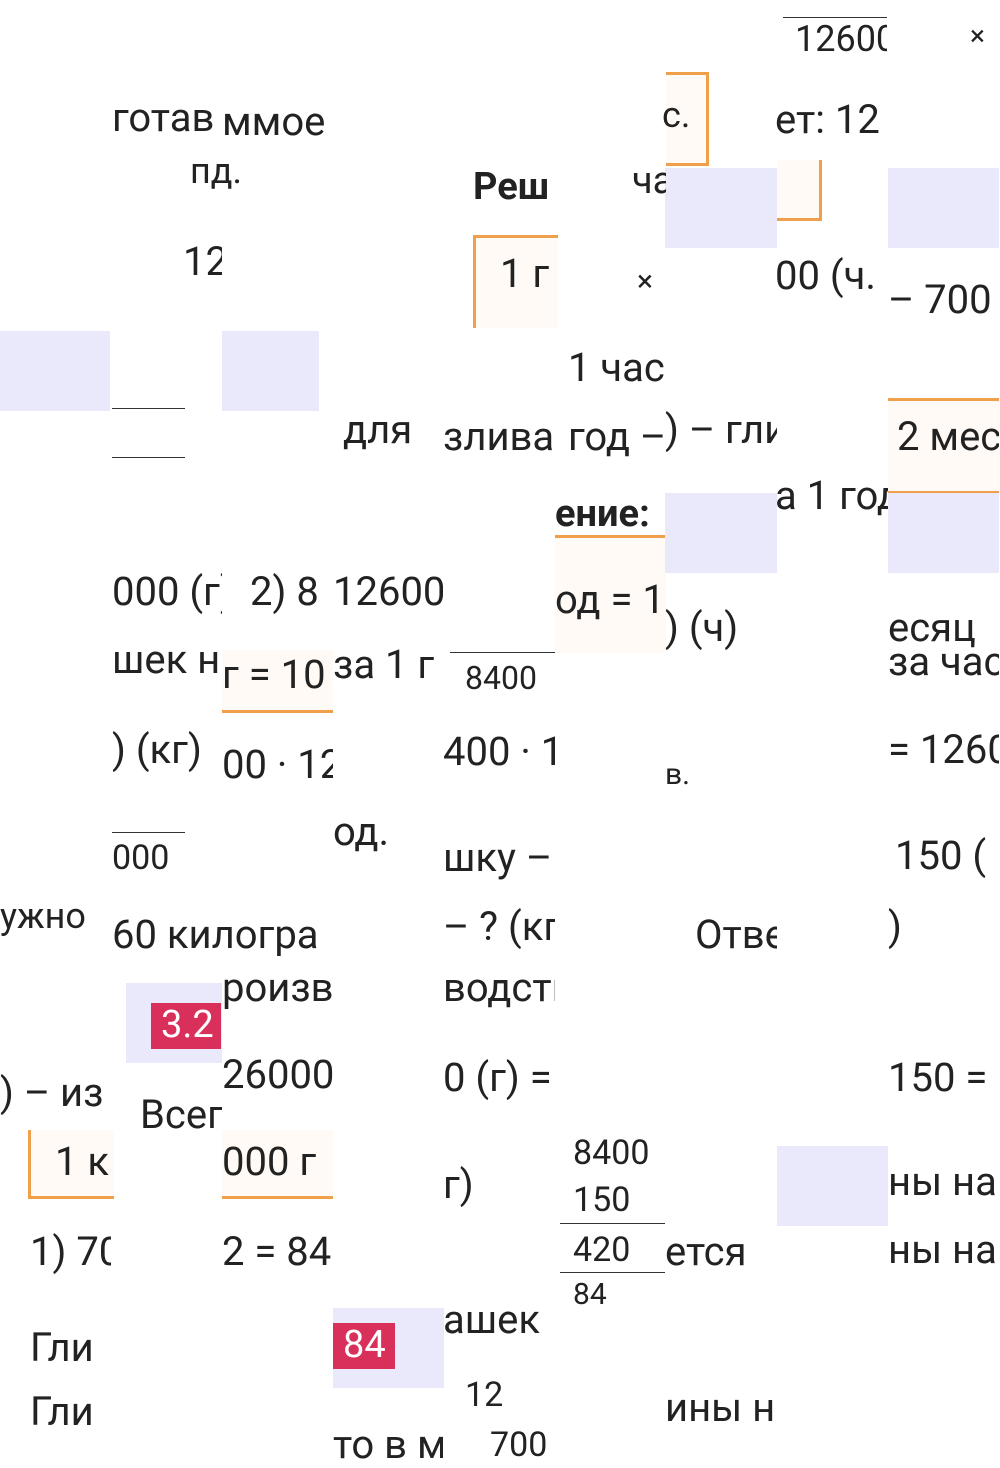 The image size is (1000, 1468). I want to click on text-fragment: 2) 8, so click(284, 591).